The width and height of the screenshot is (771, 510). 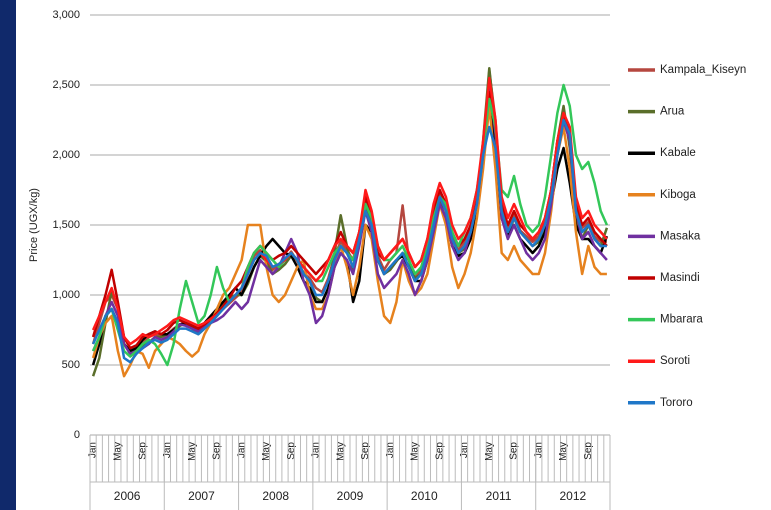 What do you see at coordinates (201, 496) in the screenshot?
I see `year-label: 2007` at bounding box center [201, 496].